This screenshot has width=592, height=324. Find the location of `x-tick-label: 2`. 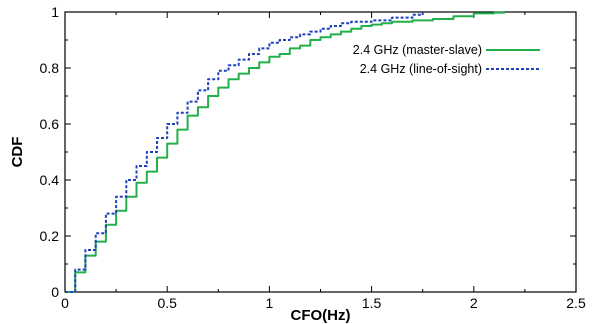

x-tick-label: 2 is located at coordinates (474, 303).